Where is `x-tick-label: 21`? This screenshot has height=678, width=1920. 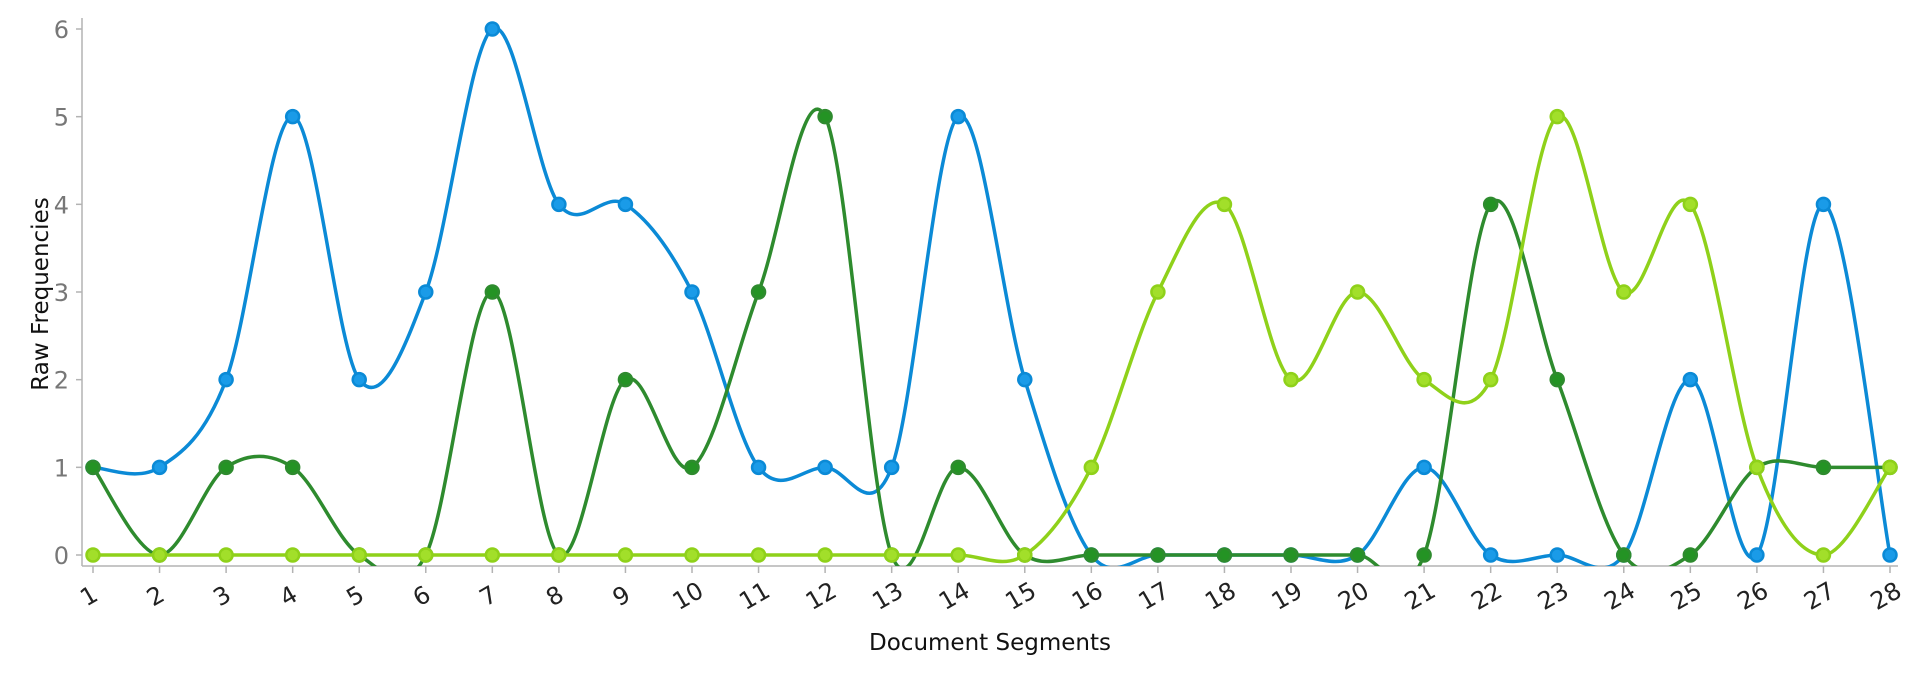 x-tick-label: 21 is located at coordinates (1420, 596).